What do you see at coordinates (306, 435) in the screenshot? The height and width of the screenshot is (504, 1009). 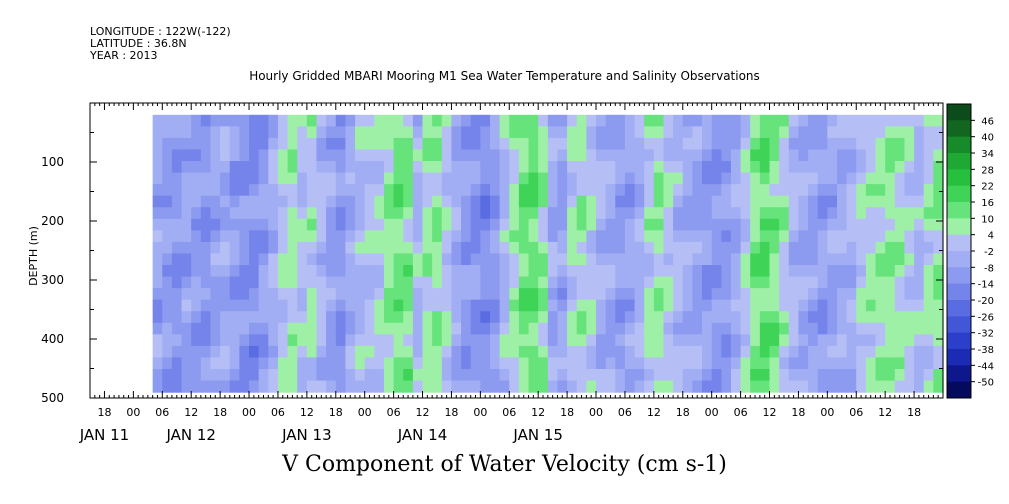 I see `x-day-label: JAN 13` at bounding box center [306, 435].